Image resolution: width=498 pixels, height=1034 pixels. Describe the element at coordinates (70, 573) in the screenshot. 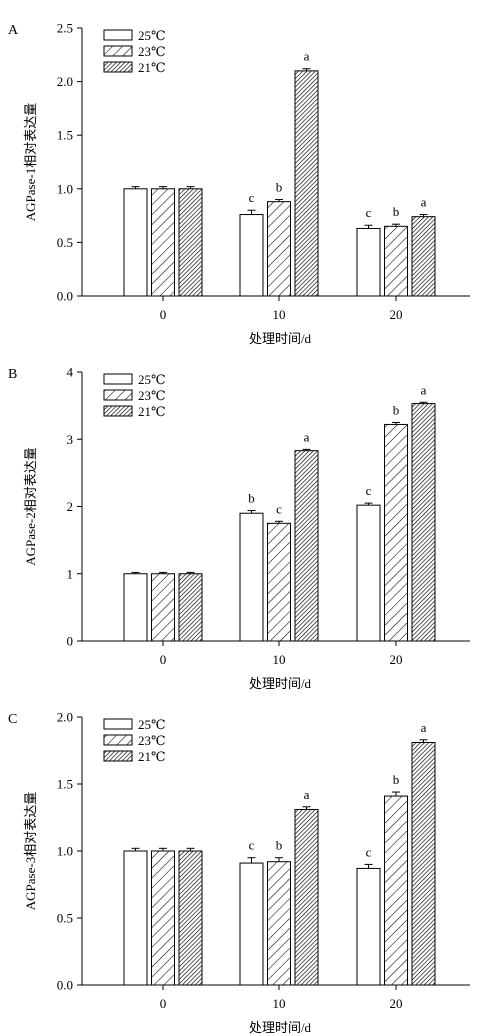

I see `y-tick-label: 1` at that location.